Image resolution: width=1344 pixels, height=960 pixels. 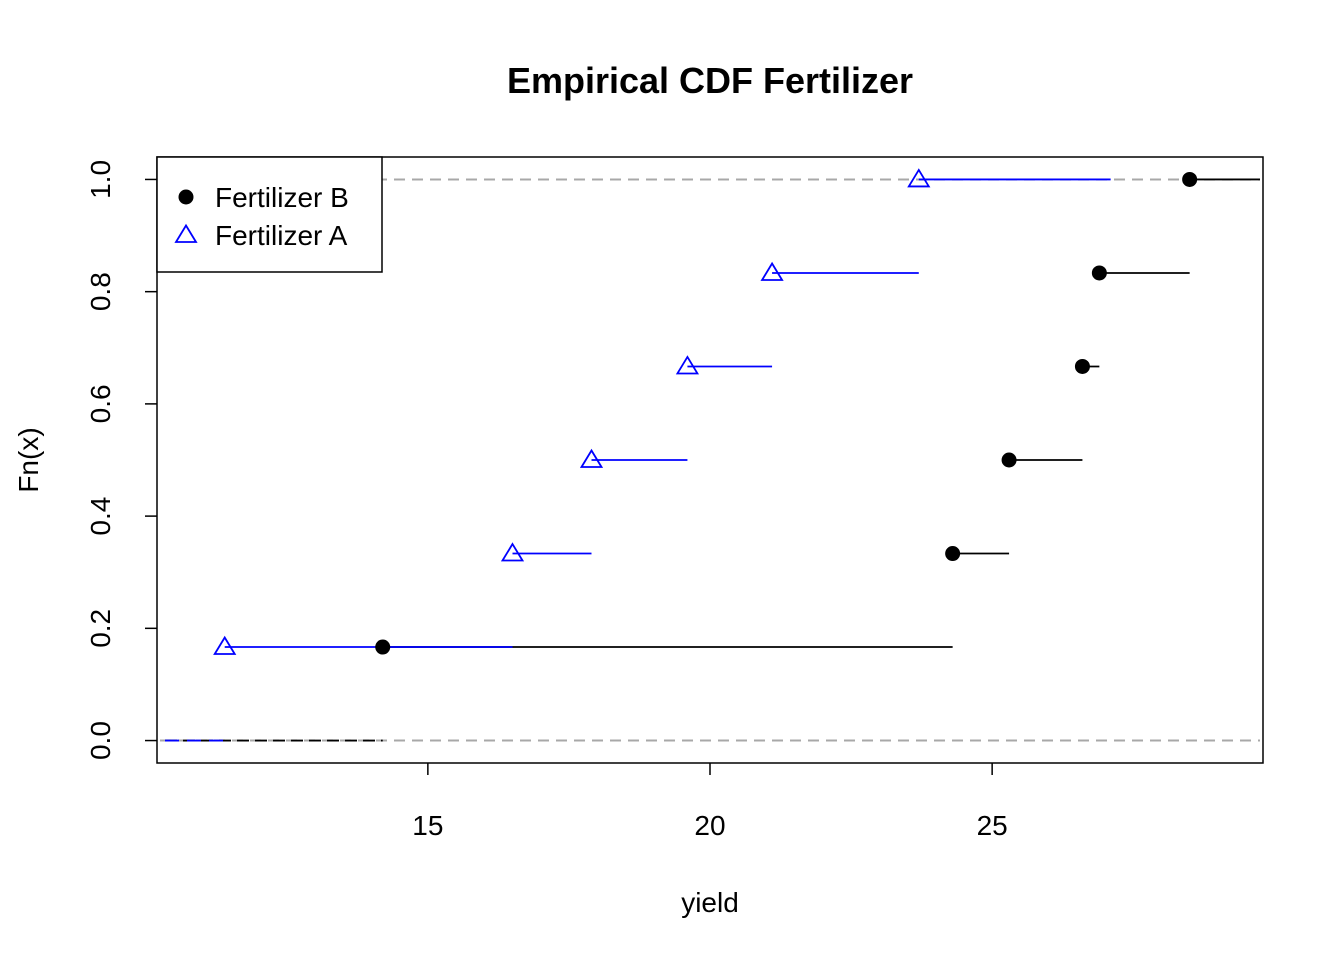 I want to click on legend-box, so click(x=269, y=214).